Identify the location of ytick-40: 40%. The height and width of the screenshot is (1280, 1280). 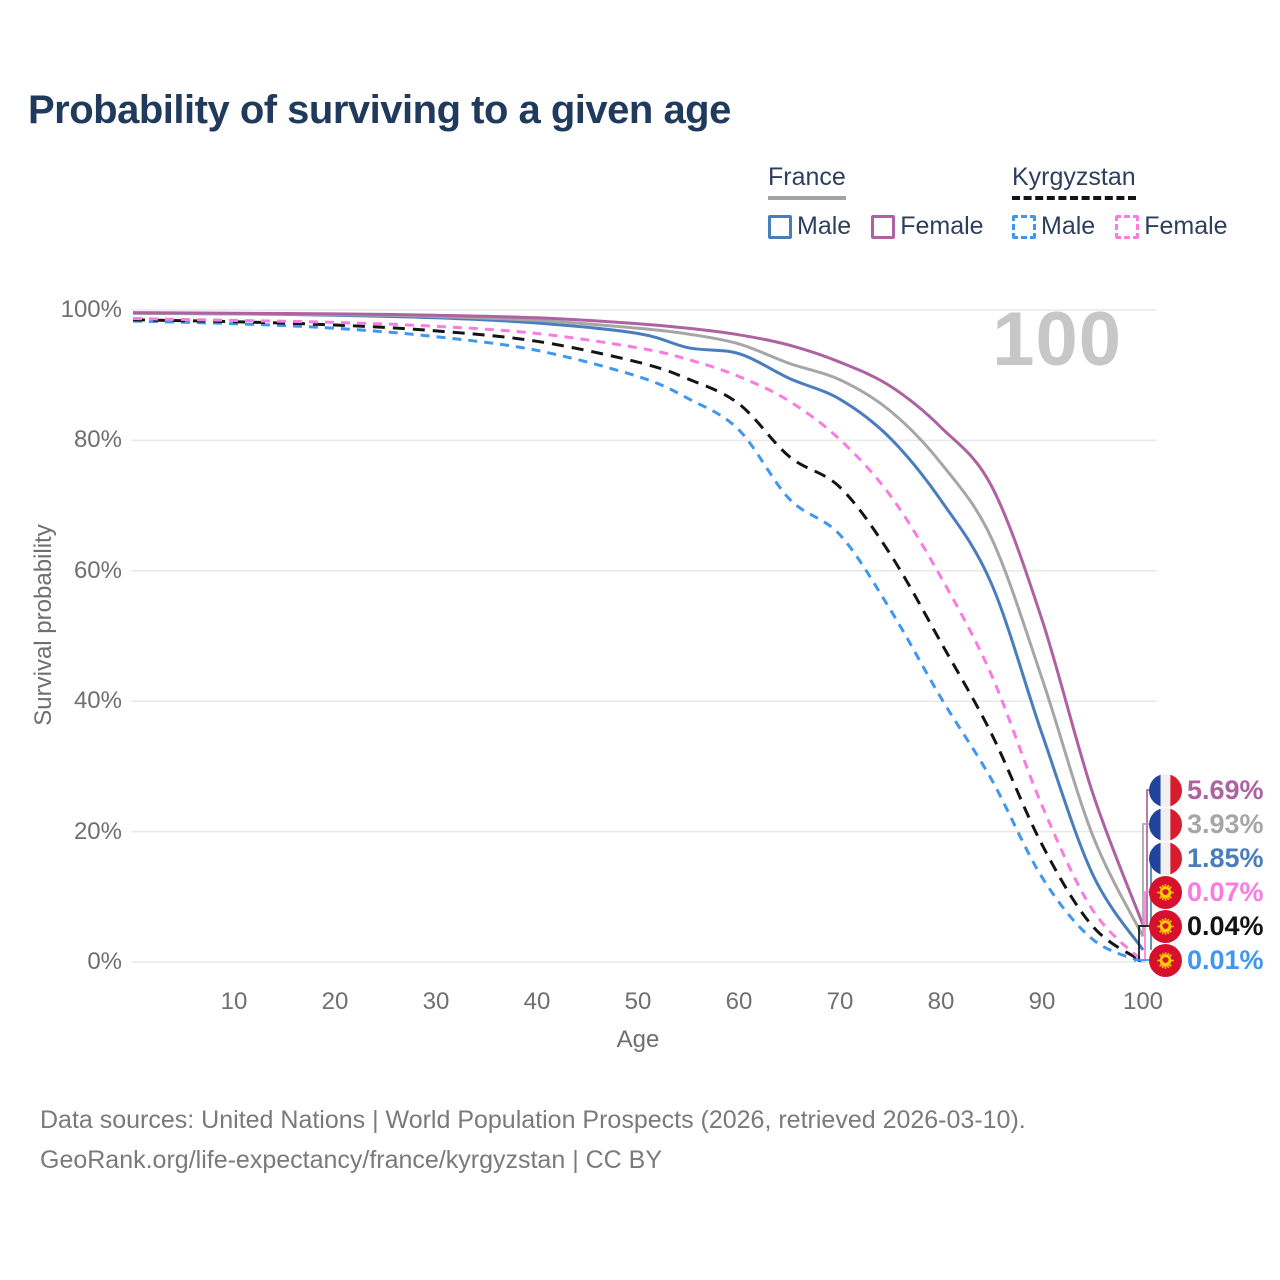
(97, 700).